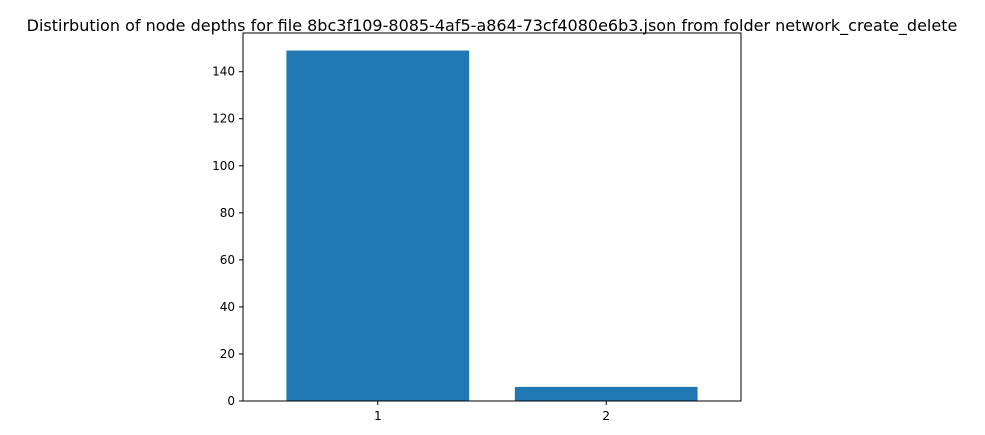 This screenshot has width=985, height=435. Describe the element at coordinates (227, 260) in the screenshot. I see `y-tick-label: 60` at that location.